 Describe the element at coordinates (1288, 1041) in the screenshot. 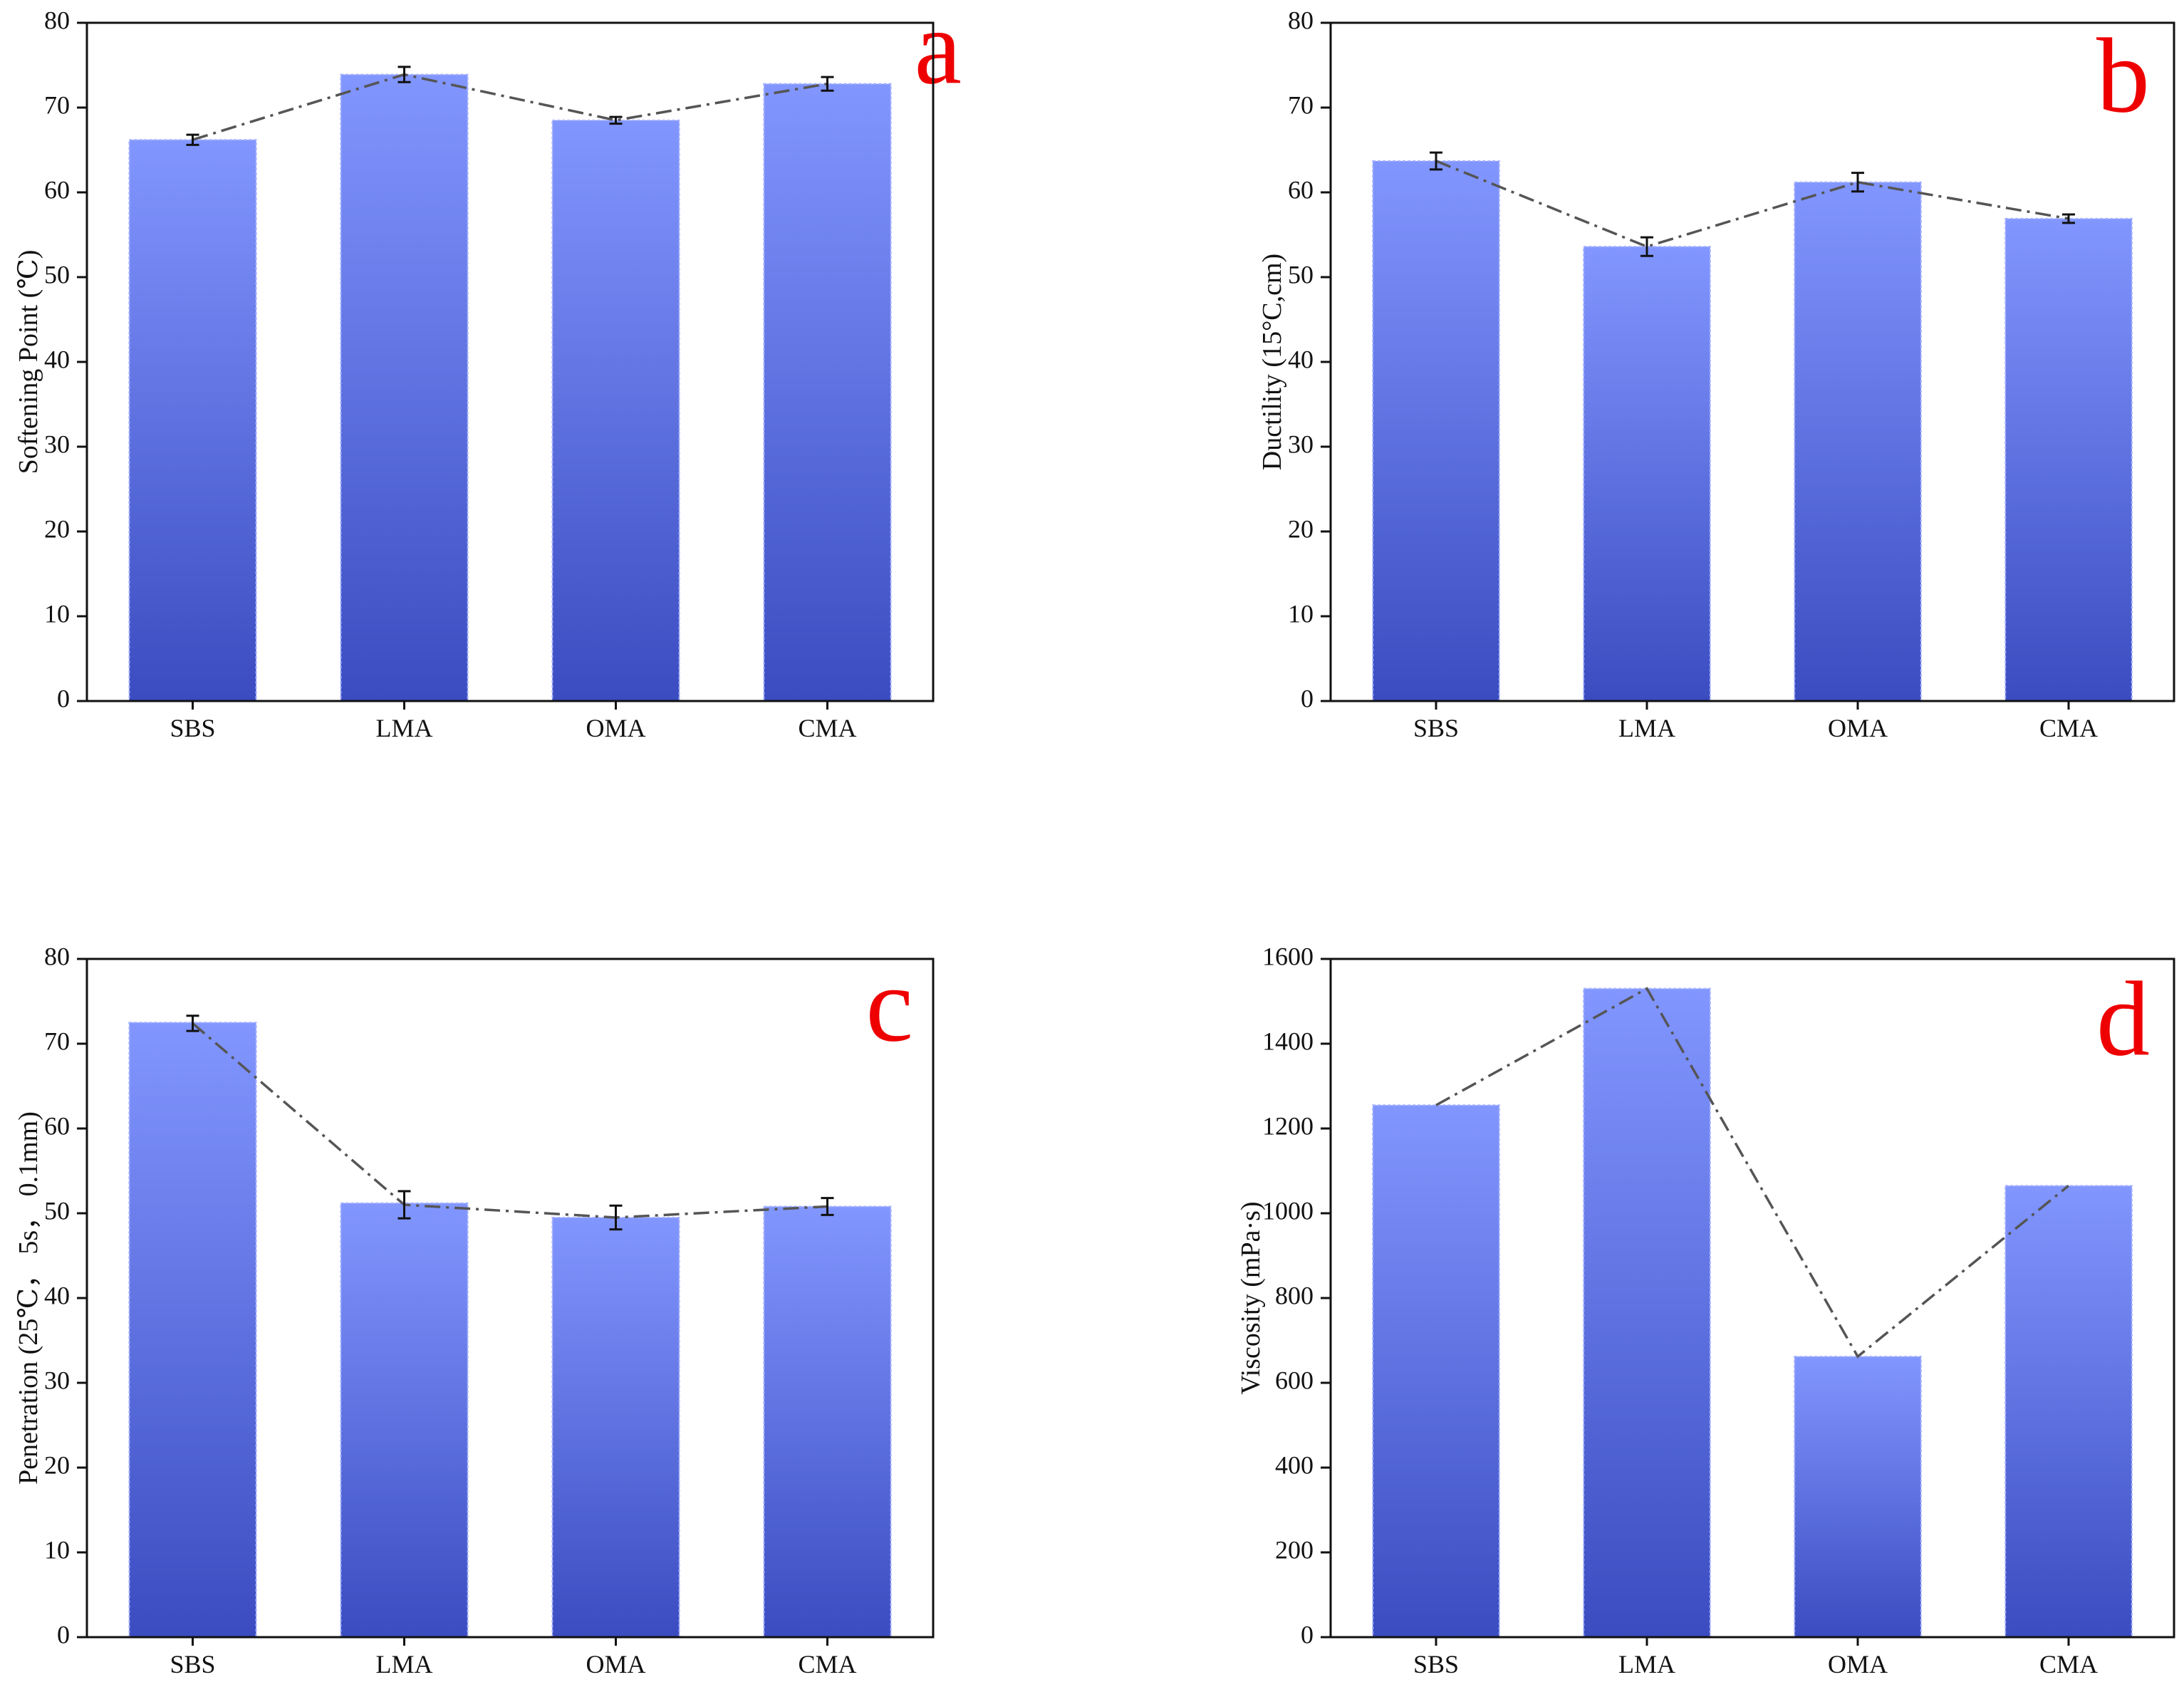

I see `y-tick-label: 1400` at that location.